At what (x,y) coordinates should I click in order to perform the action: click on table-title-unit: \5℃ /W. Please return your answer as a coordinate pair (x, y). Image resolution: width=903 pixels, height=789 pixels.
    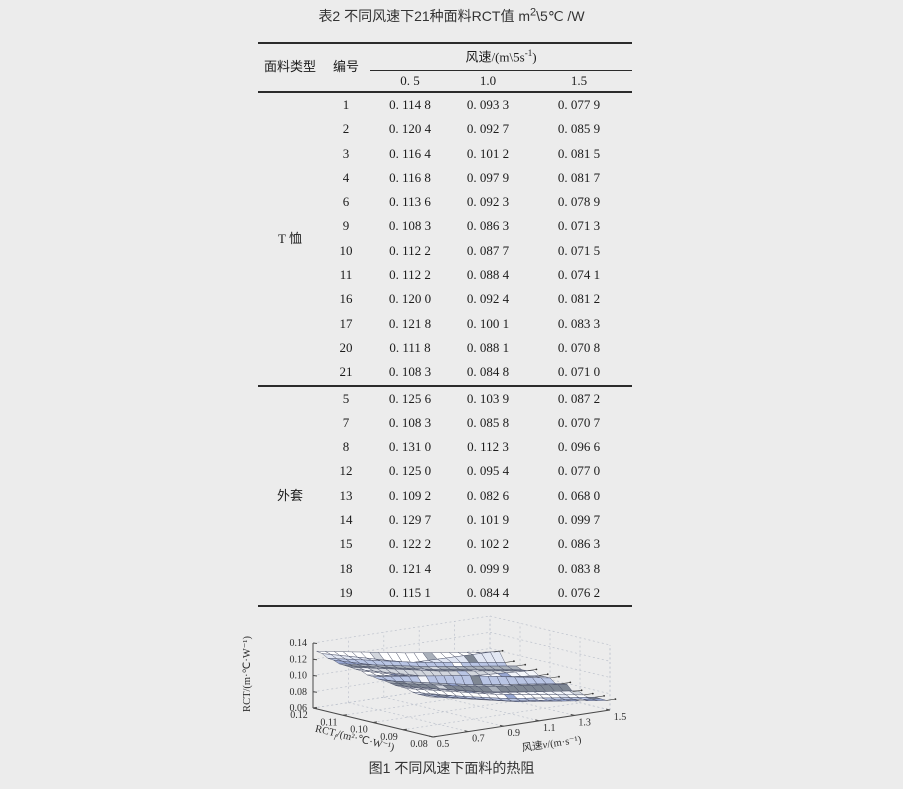
    Looking at the image, I should click on (560, 16).